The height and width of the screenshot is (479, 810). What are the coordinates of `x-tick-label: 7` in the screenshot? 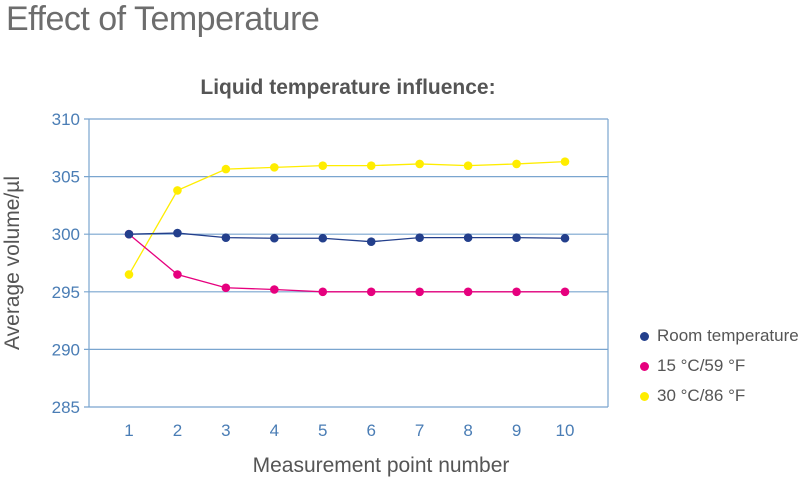 It's located at (419, 430).